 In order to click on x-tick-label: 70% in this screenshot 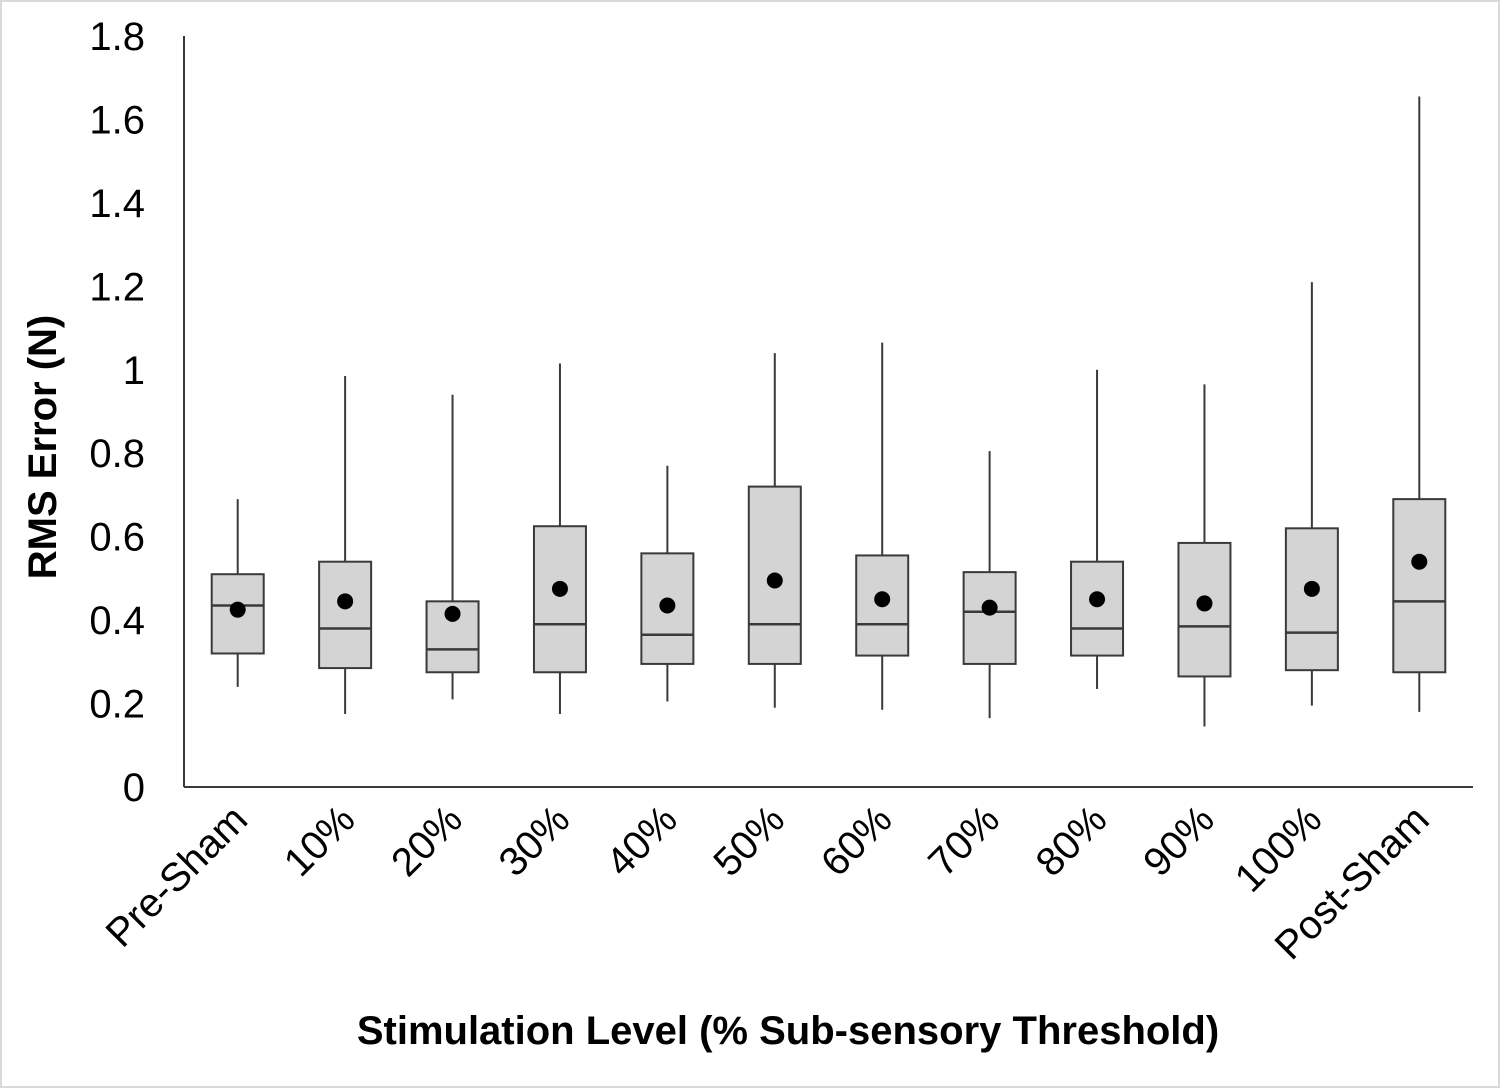, I will do `click(964, 841)`.